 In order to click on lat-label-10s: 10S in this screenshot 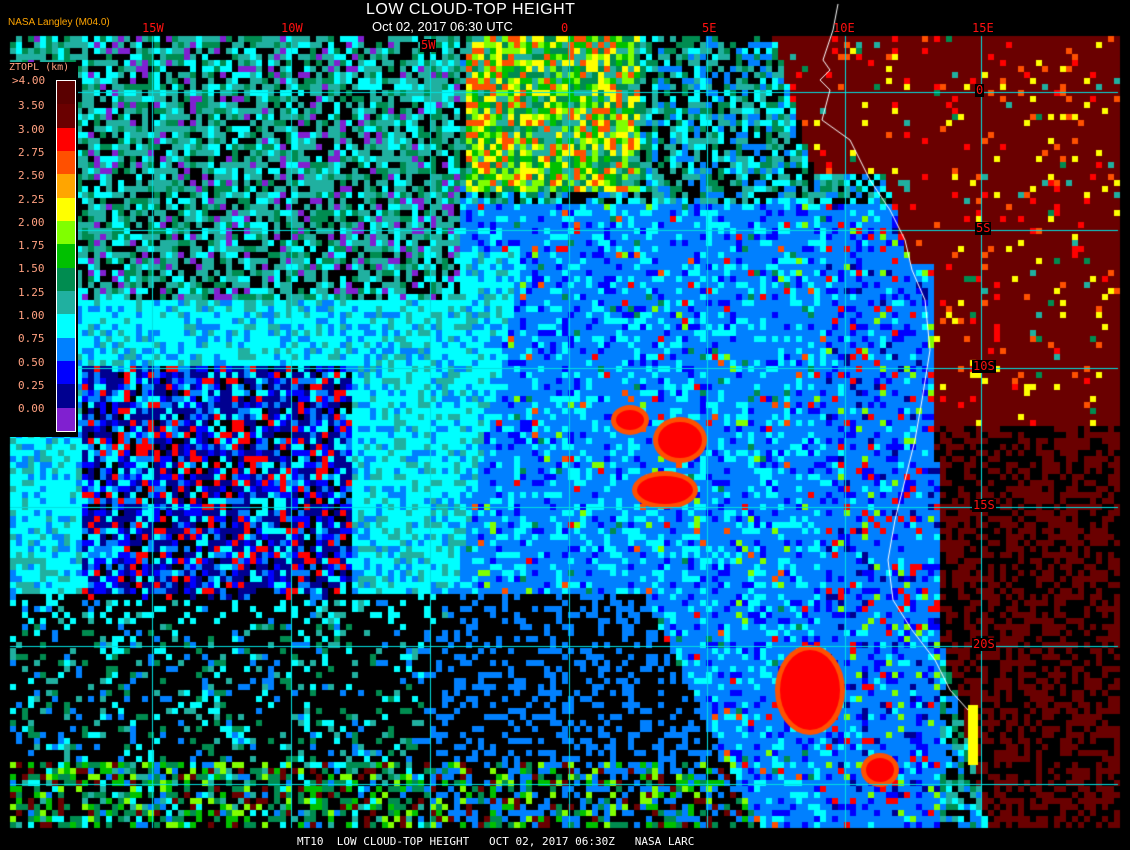, I will do `click(984, 366)`.